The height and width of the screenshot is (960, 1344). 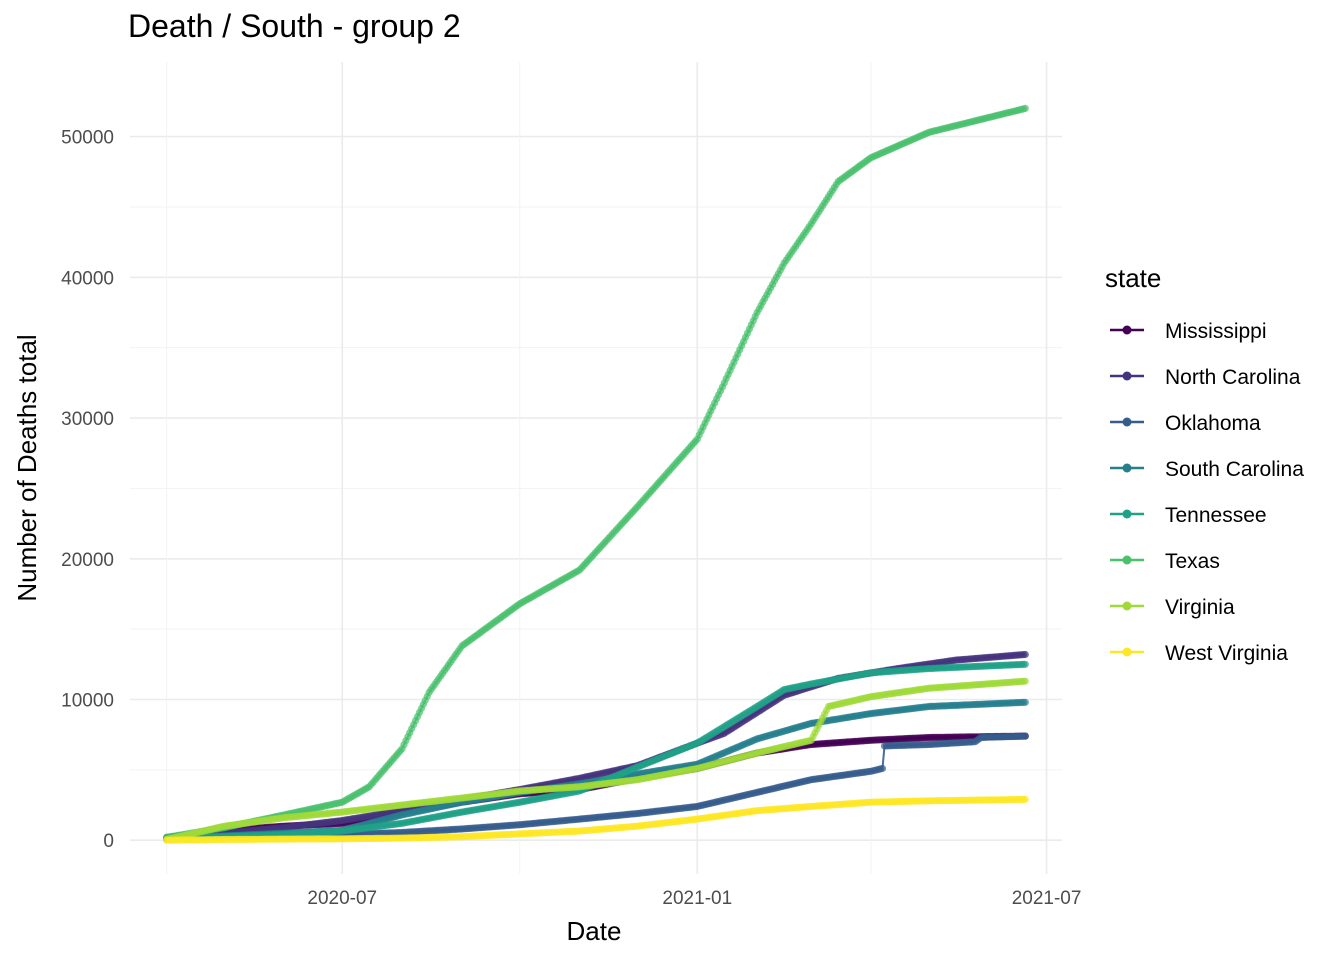 I want to click on legend-label: Mississippi, so click(x=1216, y=331).